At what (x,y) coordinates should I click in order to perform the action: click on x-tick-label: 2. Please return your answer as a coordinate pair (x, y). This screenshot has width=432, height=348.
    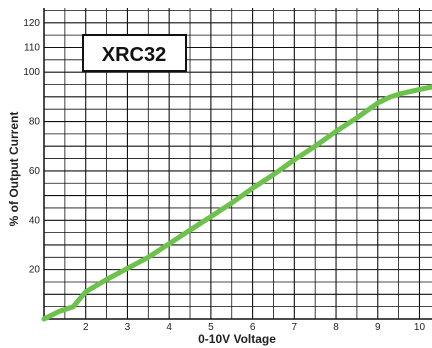
    Looking at the image, I should click on (86, 327).